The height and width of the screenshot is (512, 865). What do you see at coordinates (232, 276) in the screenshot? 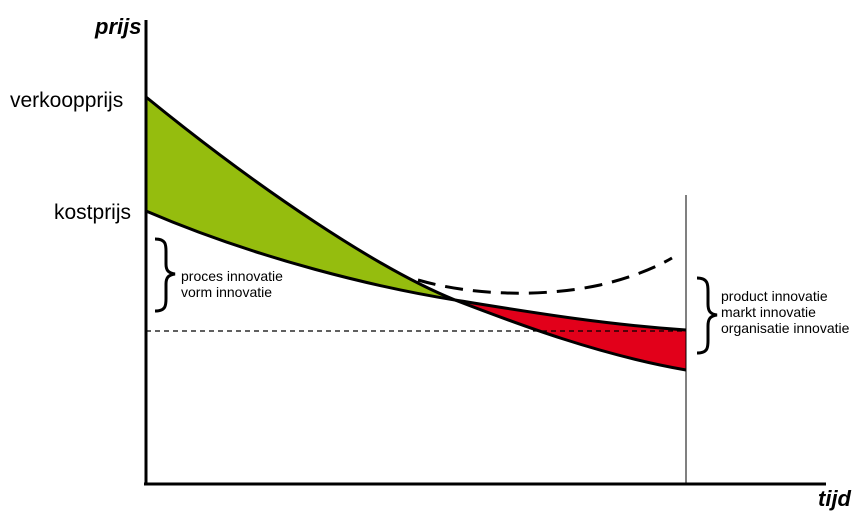
I see `left-note-line: proces innovatie` at bounding box center [232, 276].